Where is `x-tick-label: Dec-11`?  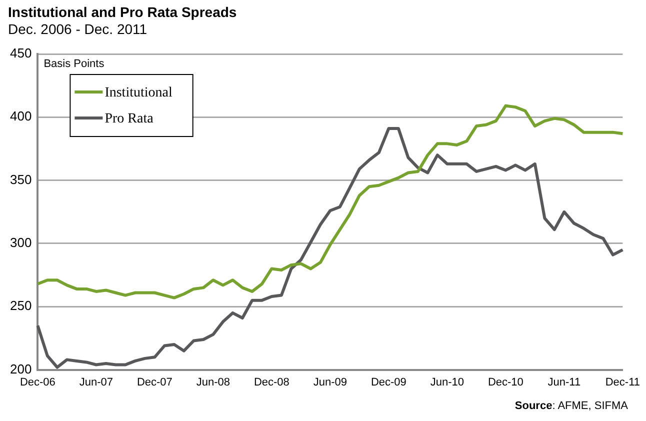
x-tick-label: Dec-11 is located at coordinates (622, 382).